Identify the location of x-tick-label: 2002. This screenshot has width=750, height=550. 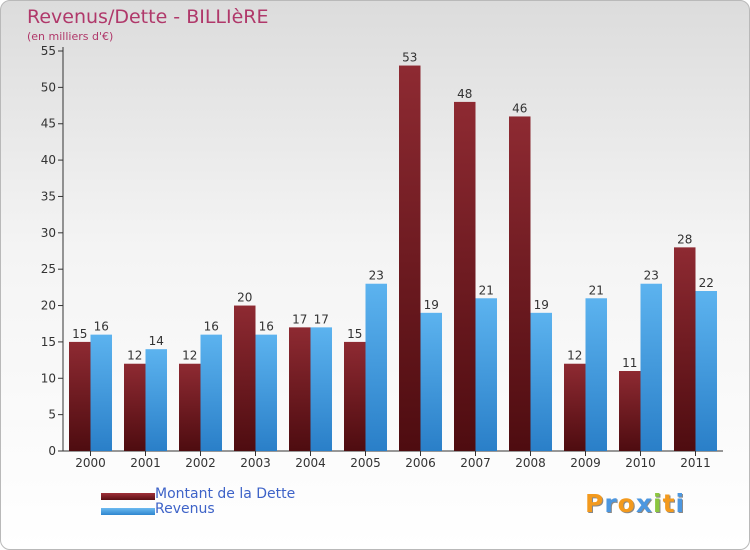
(200, 463).